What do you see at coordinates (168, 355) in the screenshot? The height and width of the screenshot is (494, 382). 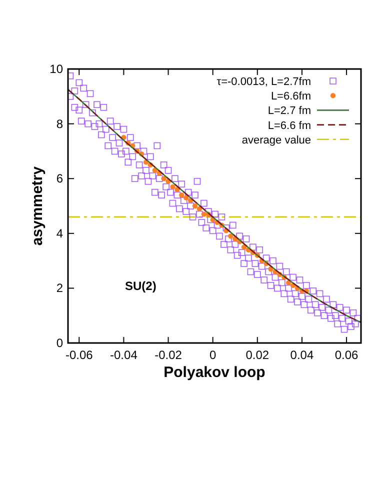 I see `x-tick-label: -0.02` at bounding box center [168, 355].